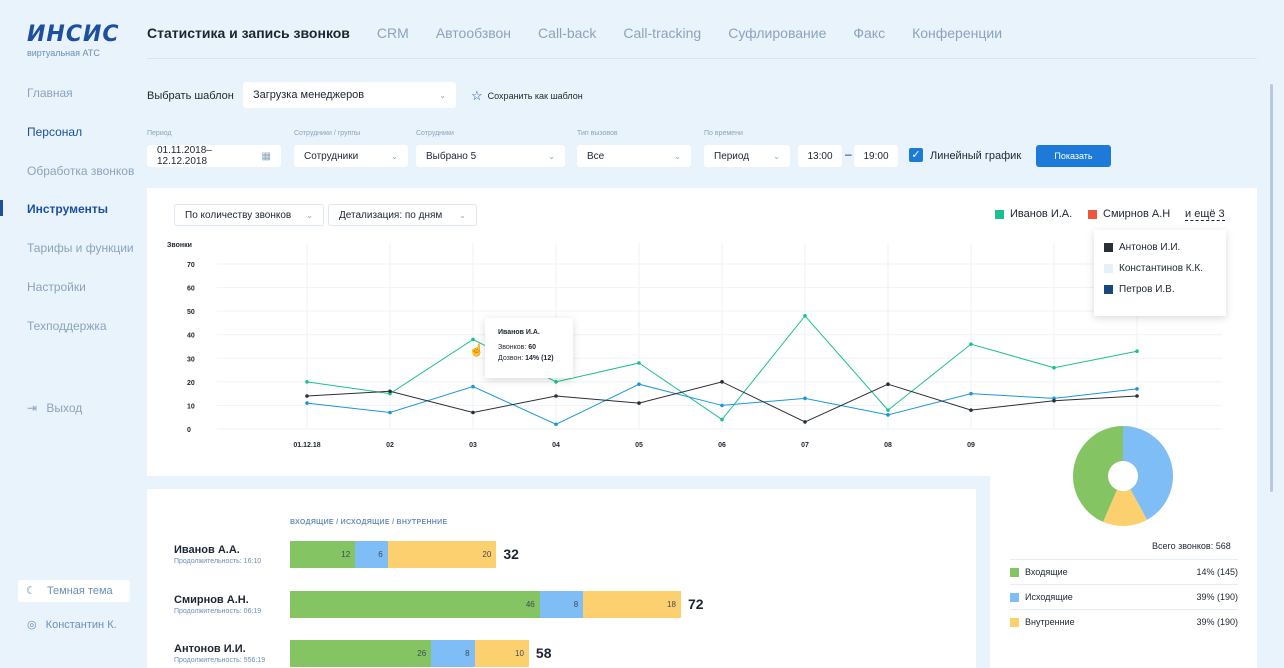  What do you see at coordinates (473, 33) in the screenshot?
I see `tab-autodial: Автообзвон` at bounding box center [473, 33].